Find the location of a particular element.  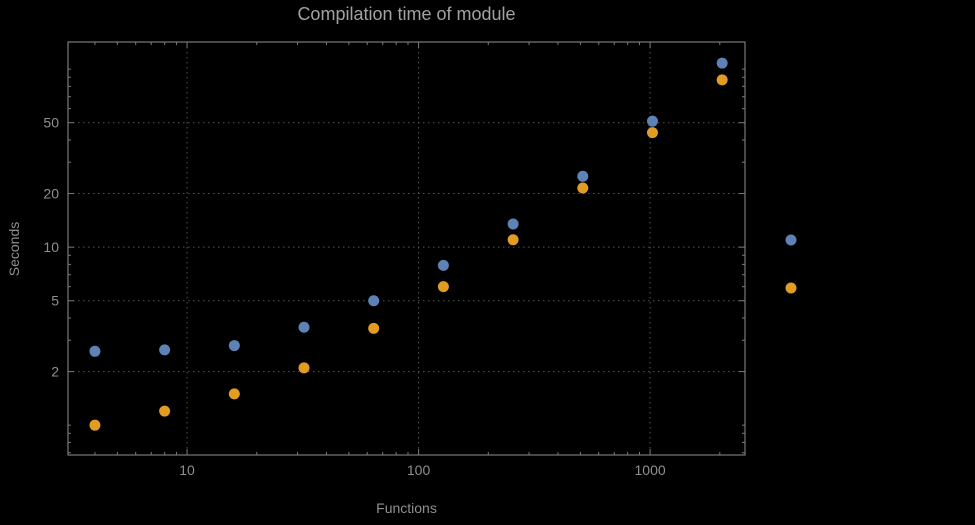

x-axis-label: Functions is located at coordinates (406, 508).